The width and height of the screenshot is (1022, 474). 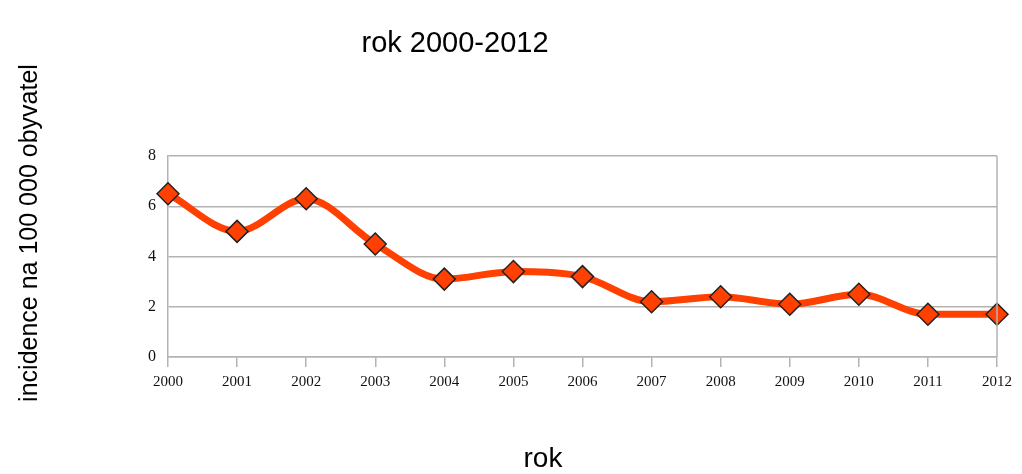 What do you see at coordinates (237, 380) in the screenshot?
I see `x-tick-label: 2001` at bounding box center [237, 380].